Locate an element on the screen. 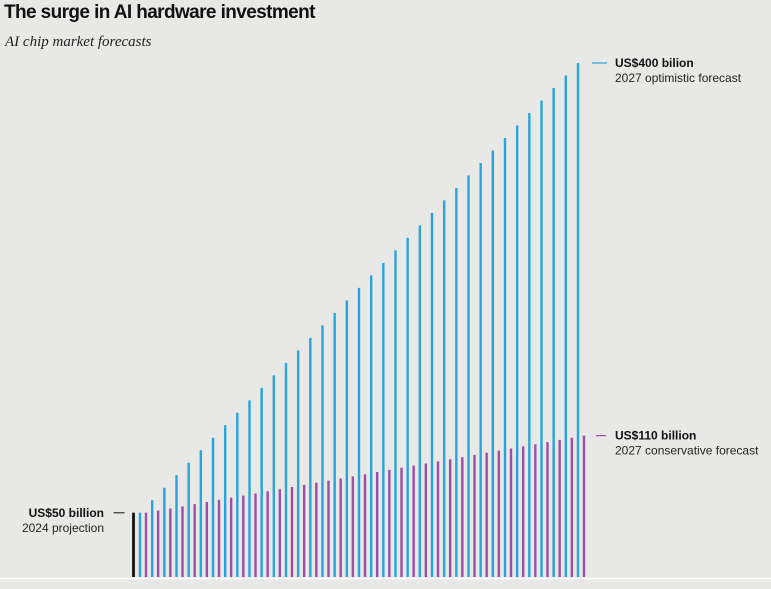 Image resolution: width=771 pixels, height=589 pixels. conservative-series is located at coordinates (365, 506).